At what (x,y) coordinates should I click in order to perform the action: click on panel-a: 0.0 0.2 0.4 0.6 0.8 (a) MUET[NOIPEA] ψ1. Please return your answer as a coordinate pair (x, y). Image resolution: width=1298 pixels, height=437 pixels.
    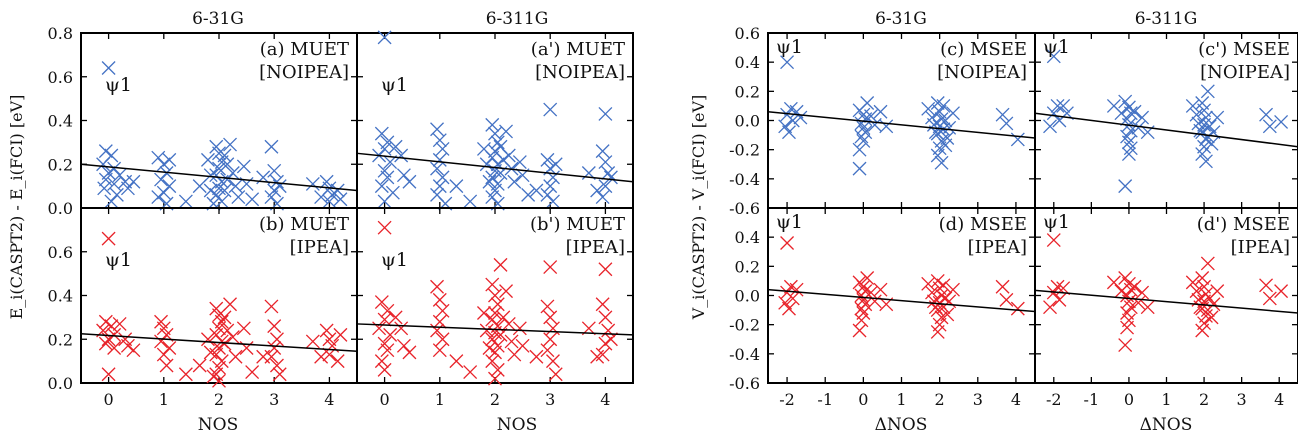
    Looking at the image, I should click on (203, 121).